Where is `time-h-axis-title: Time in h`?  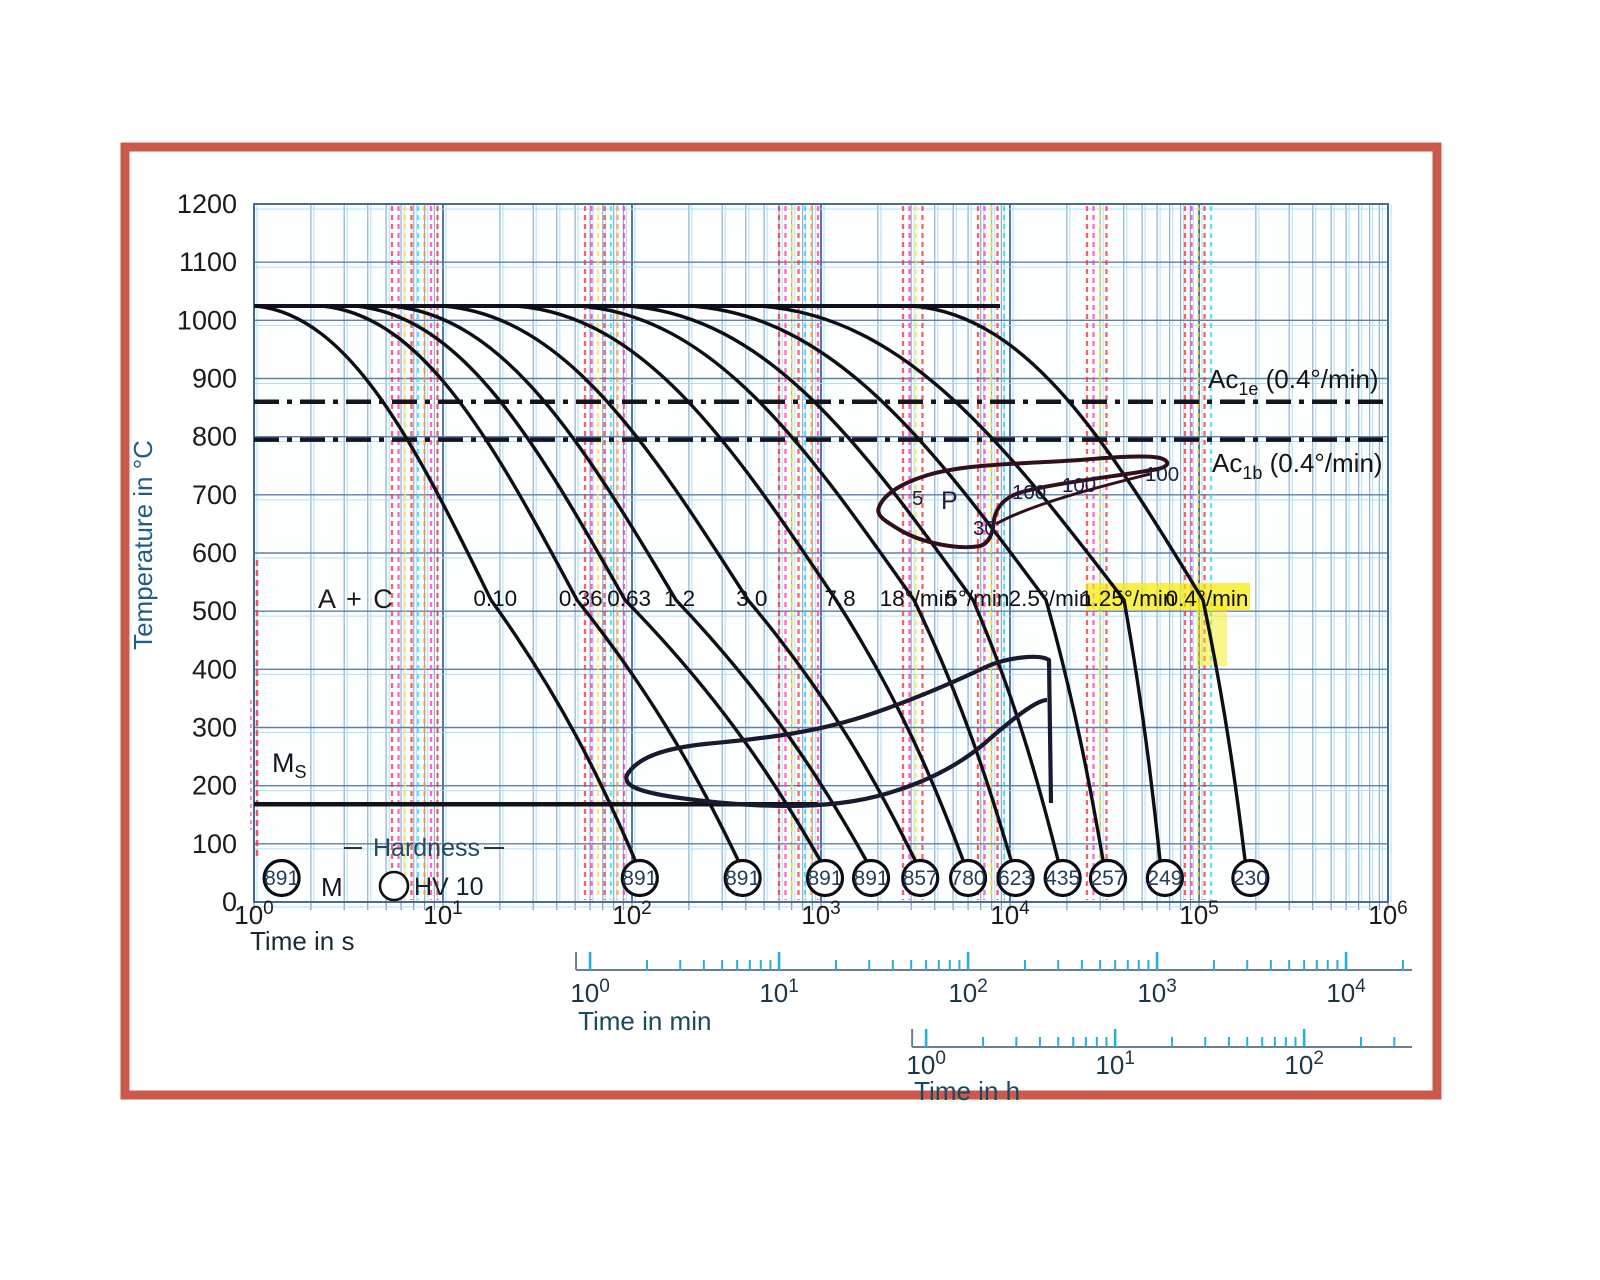
time-h-axis-title: Time in h is located at coordinates (967, 1091).